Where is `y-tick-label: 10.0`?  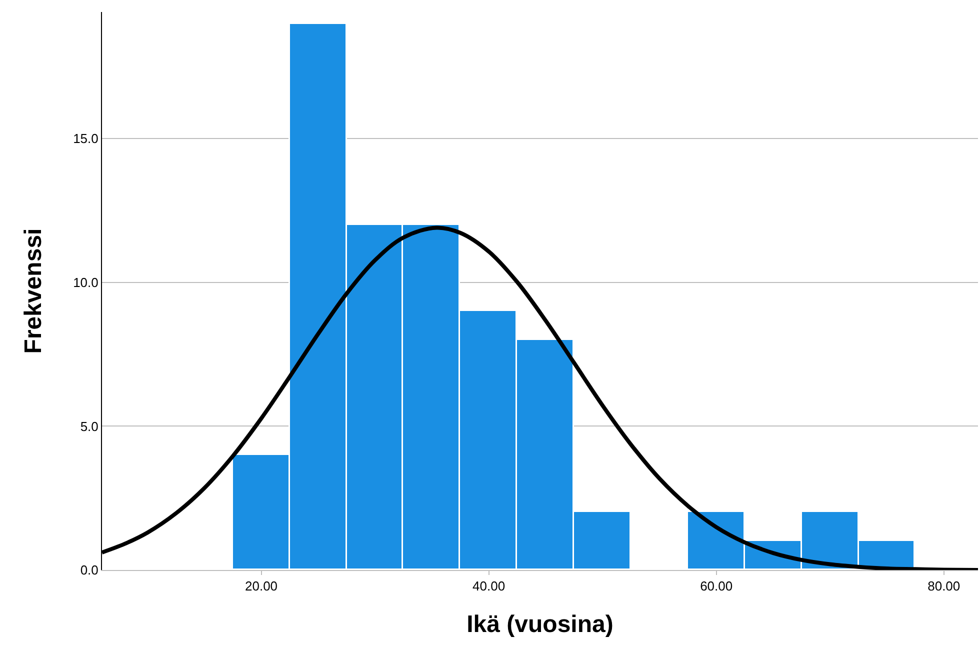 y-tick-label: 10.0 is located at coordinates (85, 282).